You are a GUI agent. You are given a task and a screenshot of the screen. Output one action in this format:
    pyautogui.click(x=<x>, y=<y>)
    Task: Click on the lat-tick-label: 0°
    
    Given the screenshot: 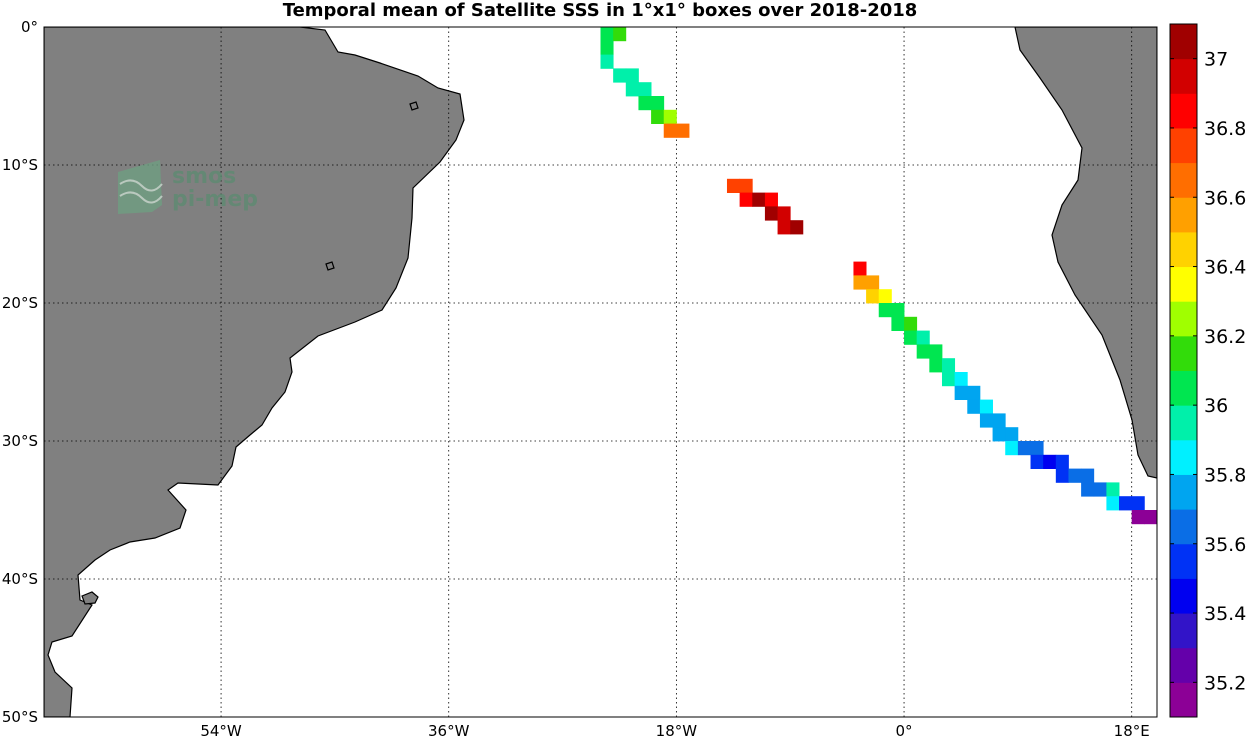 What is the action you would take?
    pyautogui.click(x=29, y=27)
    